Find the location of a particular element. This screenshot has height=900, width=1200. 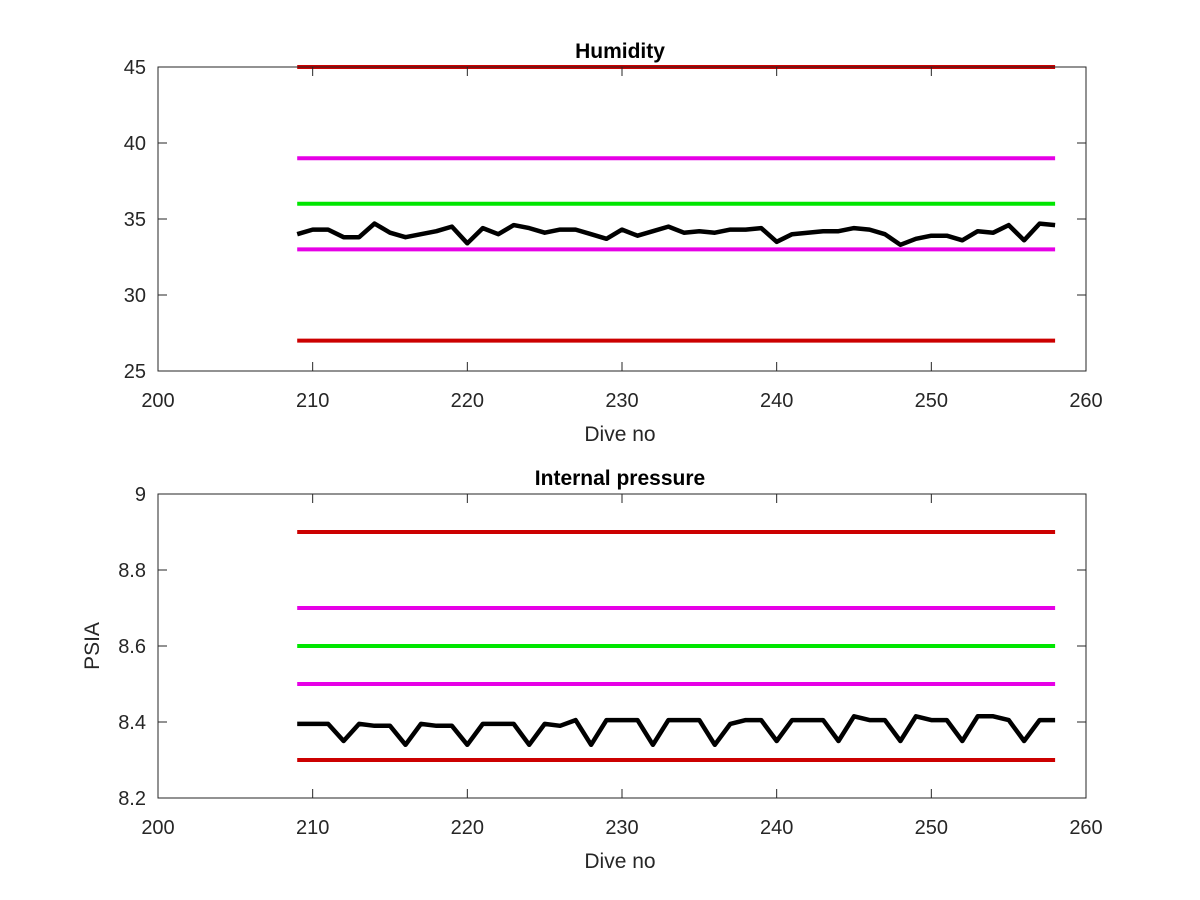

y-tick-label: 8.4 is located at coordinates (132, 723).